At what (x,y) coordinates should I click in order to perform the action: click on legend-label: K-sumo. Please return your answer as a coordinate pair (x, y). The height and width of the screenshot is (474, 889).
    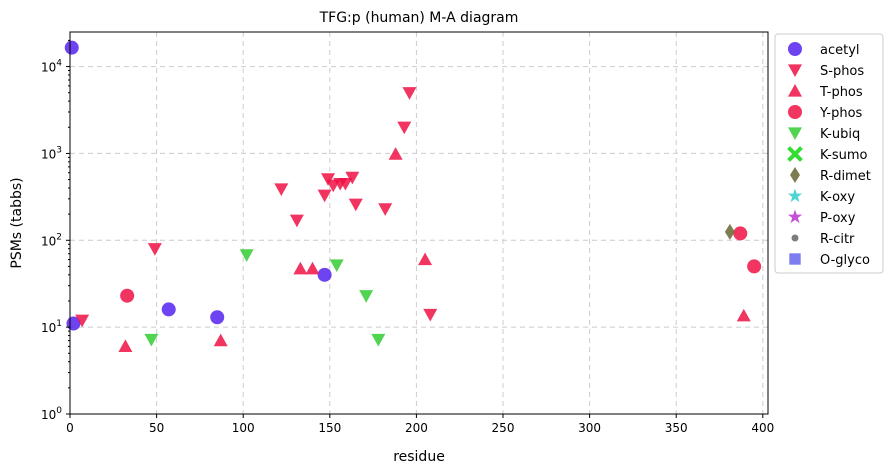
    Looking at the image, I should click on (844, 155).